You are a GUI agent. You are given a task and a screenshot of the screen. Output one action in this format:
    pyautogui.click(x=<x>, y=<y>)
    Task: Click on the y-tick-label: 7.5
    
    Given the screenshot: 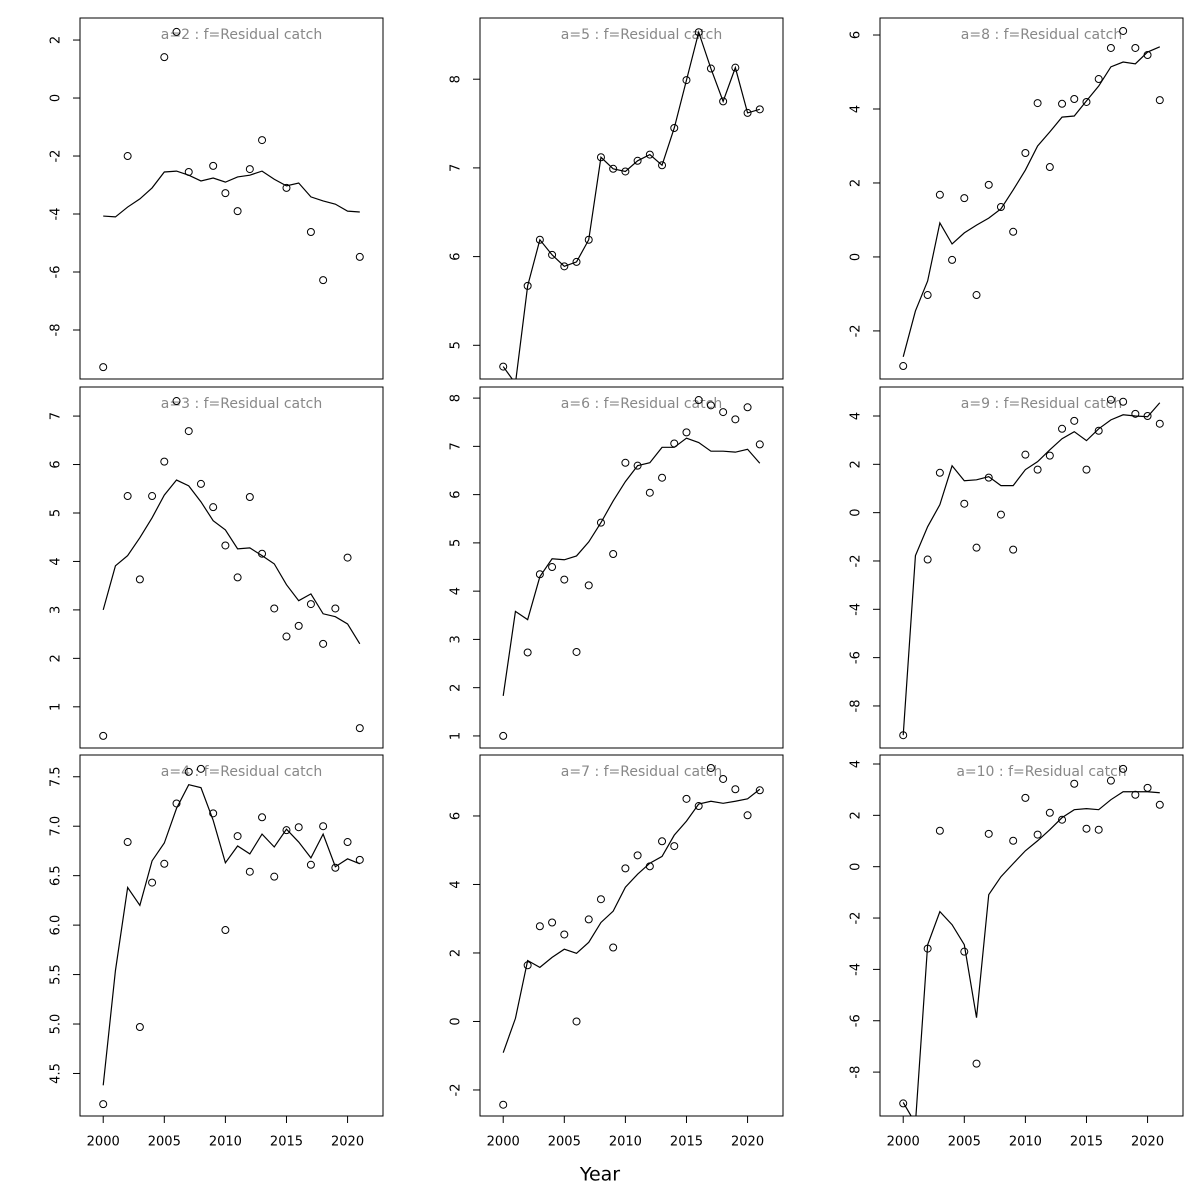 What is the action you would take?
    pyautogui.click(x=56, y=776)
    